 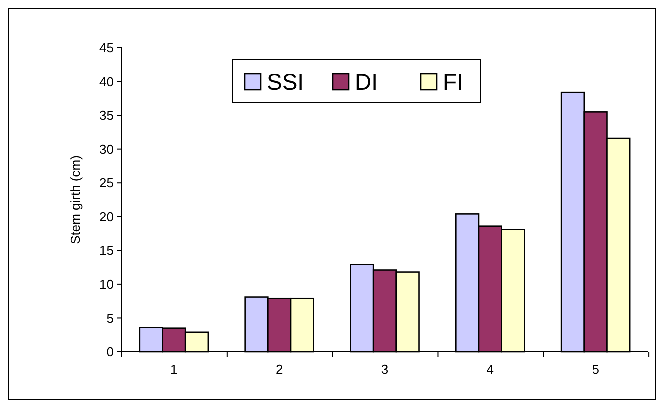 What do you see at coordinates (107, 82) in the screenshot?
I see `y-tick-label: 40` at bounding box center [107, 82].